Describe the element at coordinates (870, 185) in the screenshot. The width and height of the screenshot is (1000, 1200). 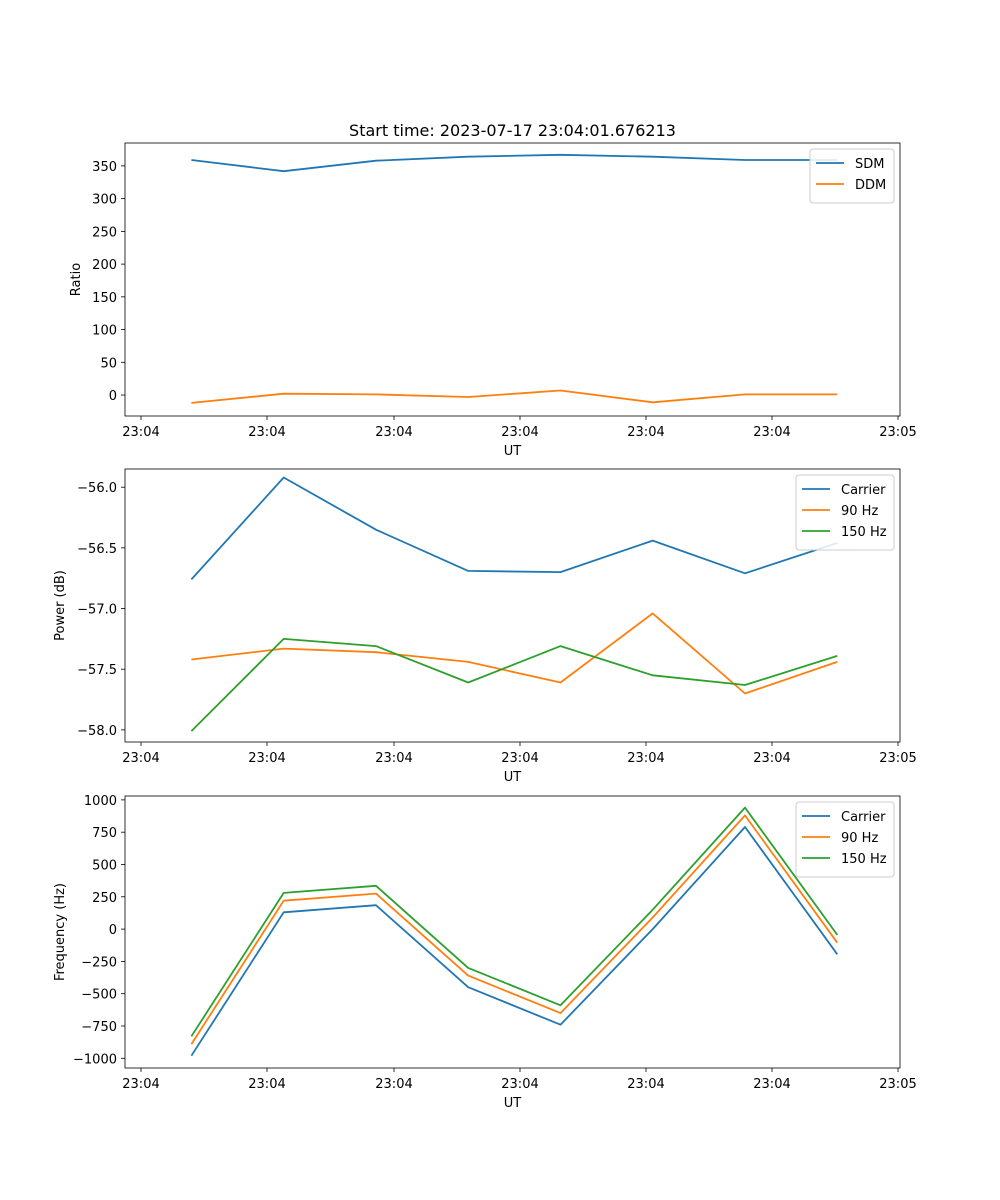
I see `legend-label: DDM` at that location.